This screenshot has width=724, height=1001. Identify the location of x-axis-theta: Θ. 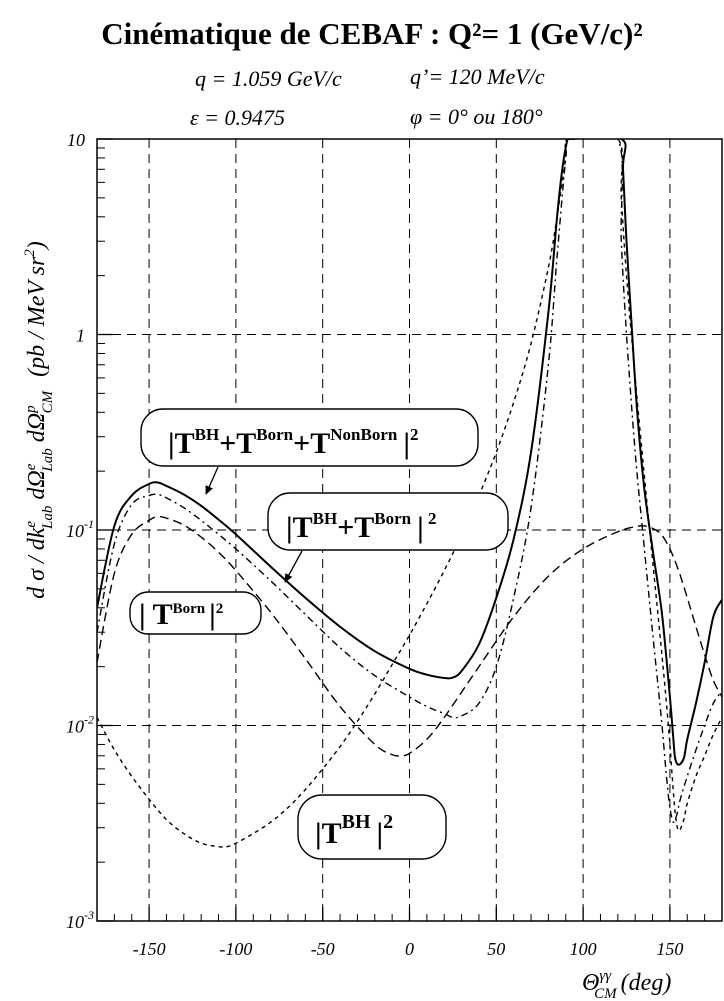
(590, 983).